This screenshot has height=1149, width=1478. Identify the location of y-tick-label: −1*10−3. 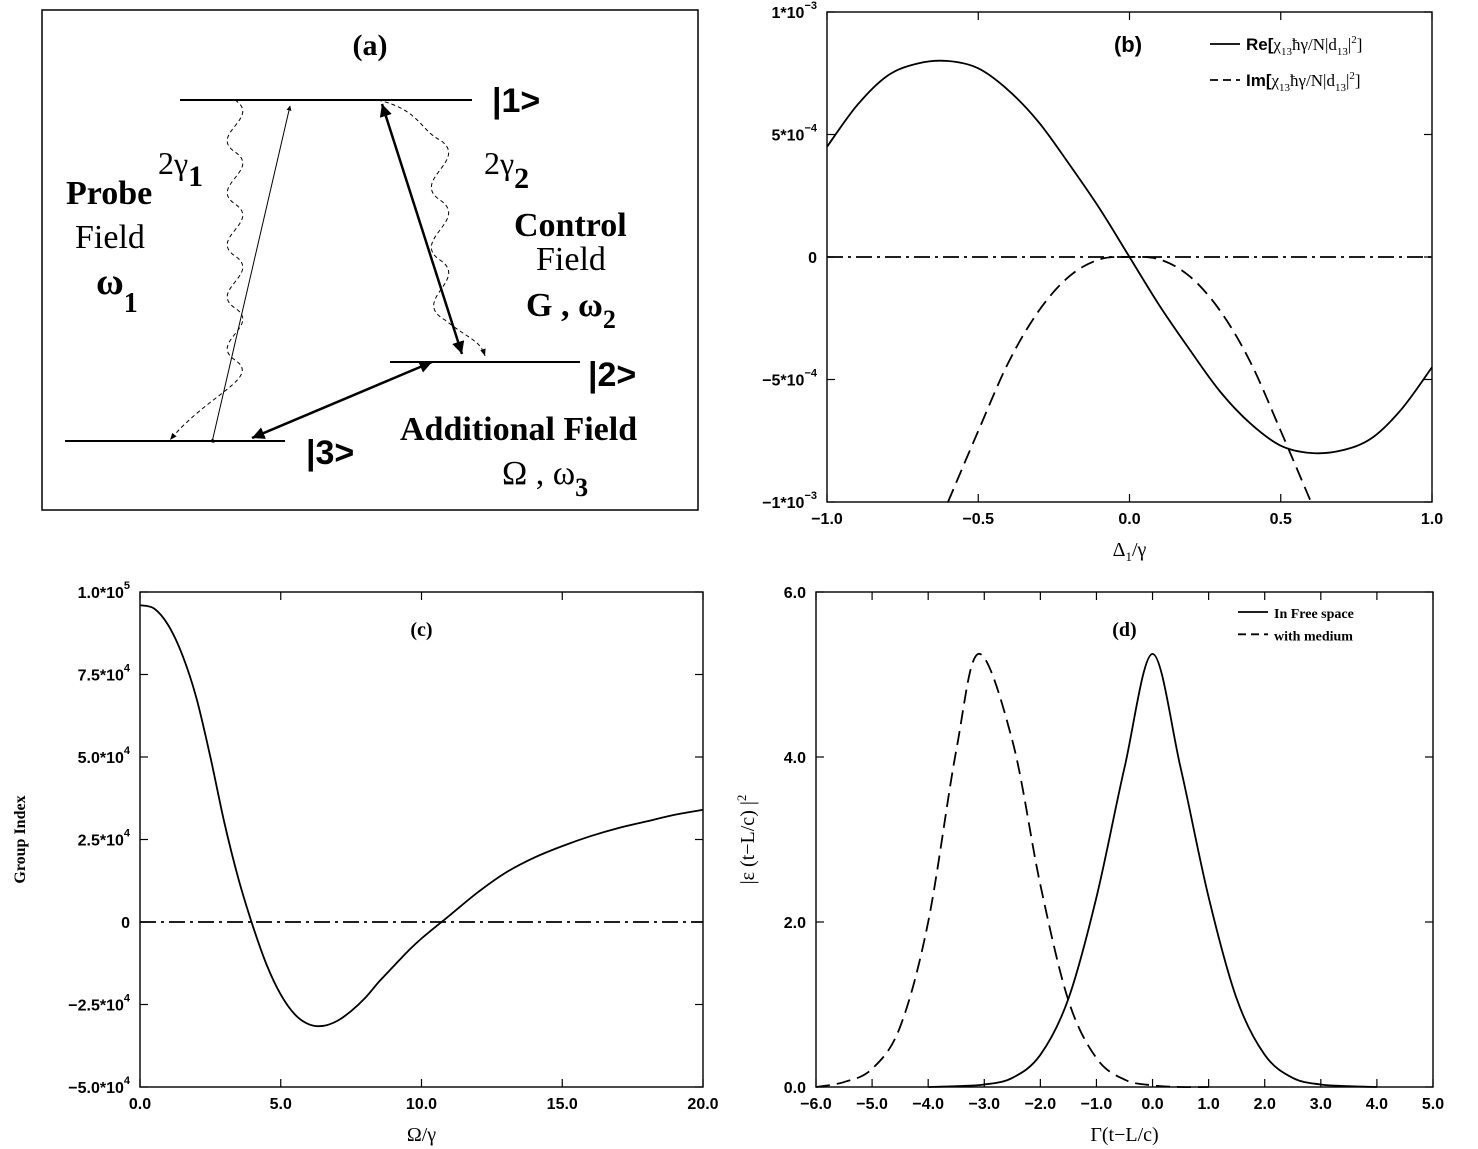
(789, 501).